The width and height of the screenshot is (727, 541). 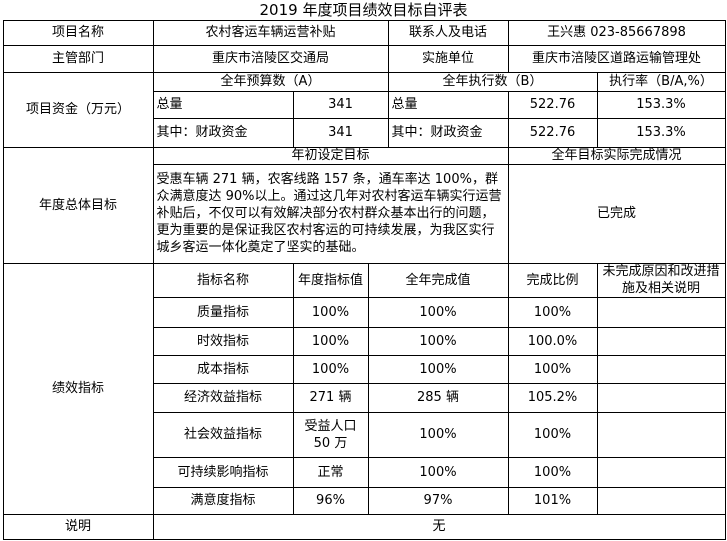 What do you see at coordinates (330, 434) in the screenshot?
I see `table-cell: 受益人口50 万` at bounding box center [330, 434].